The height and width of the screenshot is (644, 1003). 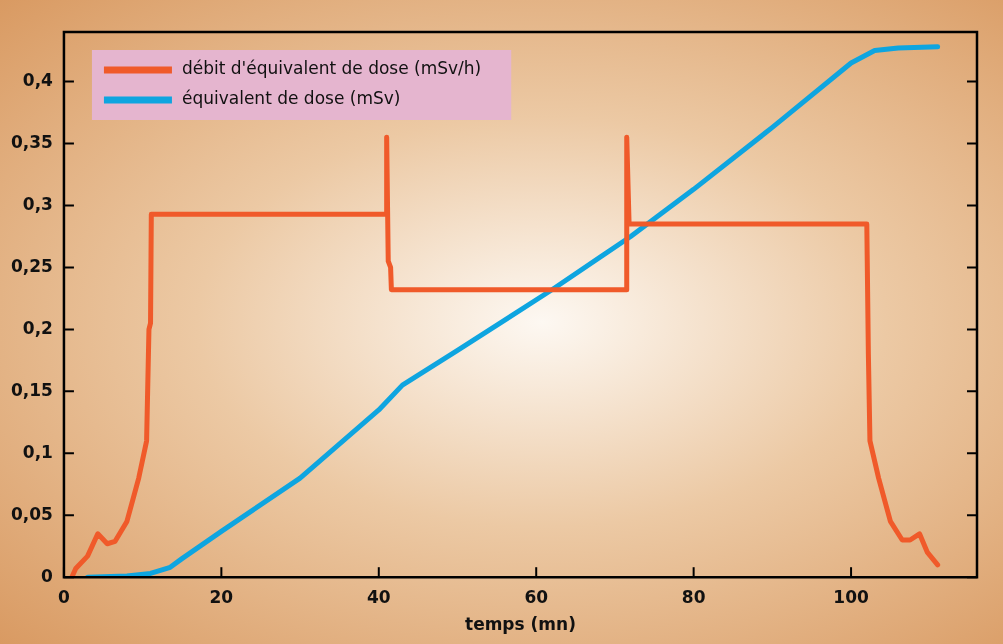 I want to click on y-tick-label: 0,15, so click(x=31, y=389).